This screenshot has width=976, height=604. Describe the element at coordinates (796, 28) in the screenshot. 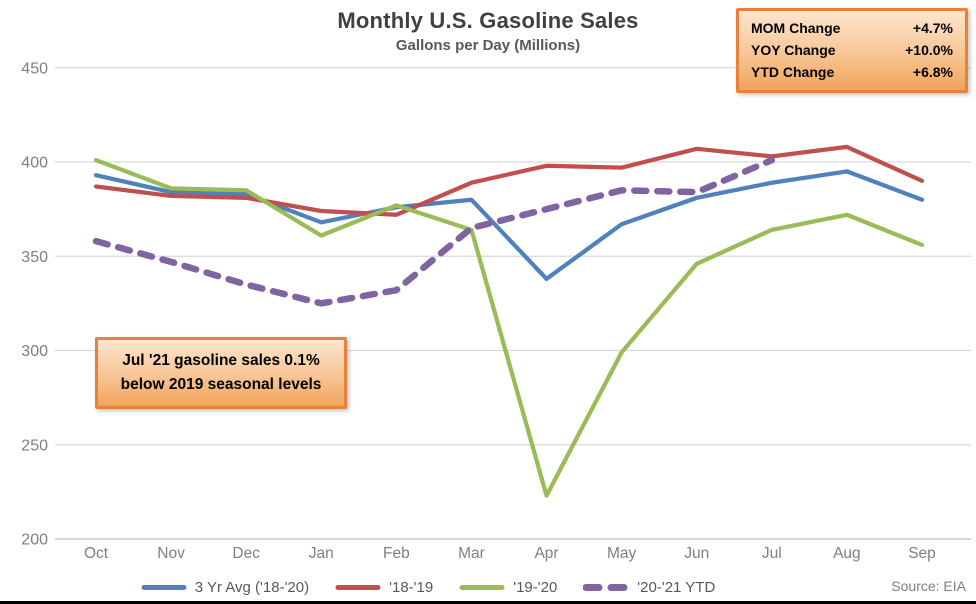

I see `stat-label: MOM Change` at that location.